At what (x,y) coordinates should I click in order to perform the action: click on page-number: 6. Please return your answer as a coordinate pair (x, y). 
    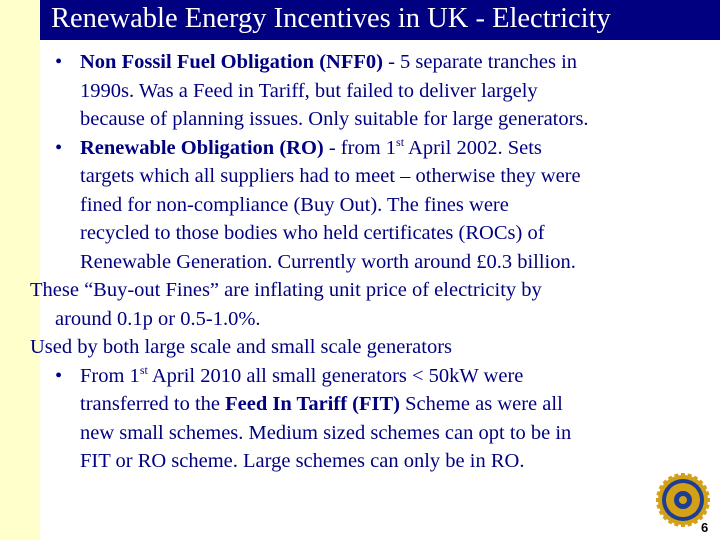
    Looking at the image, I should click on (705, 527).